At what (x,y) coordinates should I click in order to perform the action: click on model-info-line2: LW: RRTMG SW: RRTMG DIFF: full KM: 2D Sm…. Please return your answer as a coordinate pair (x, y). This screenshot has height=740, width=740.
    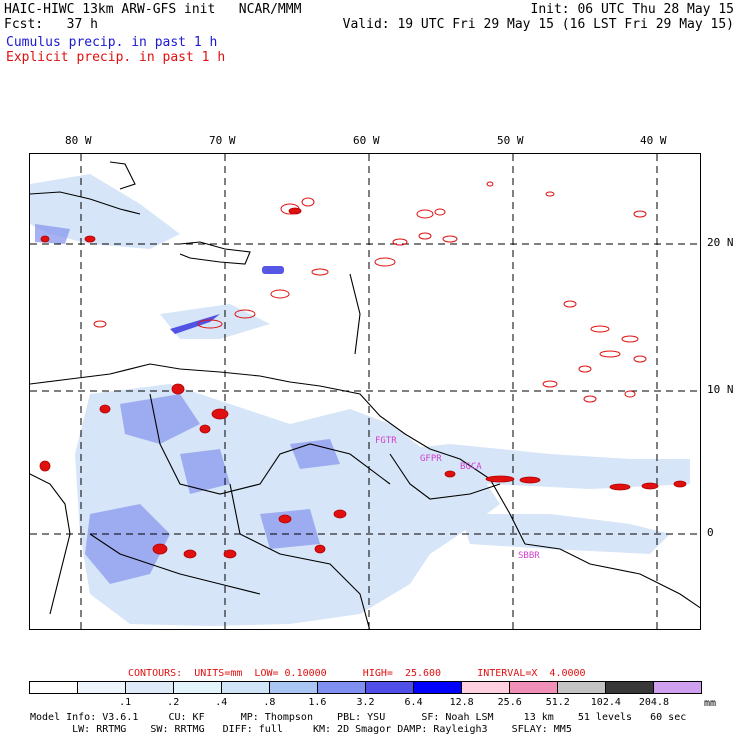
    Looking at the image, I should click on (301, 729).